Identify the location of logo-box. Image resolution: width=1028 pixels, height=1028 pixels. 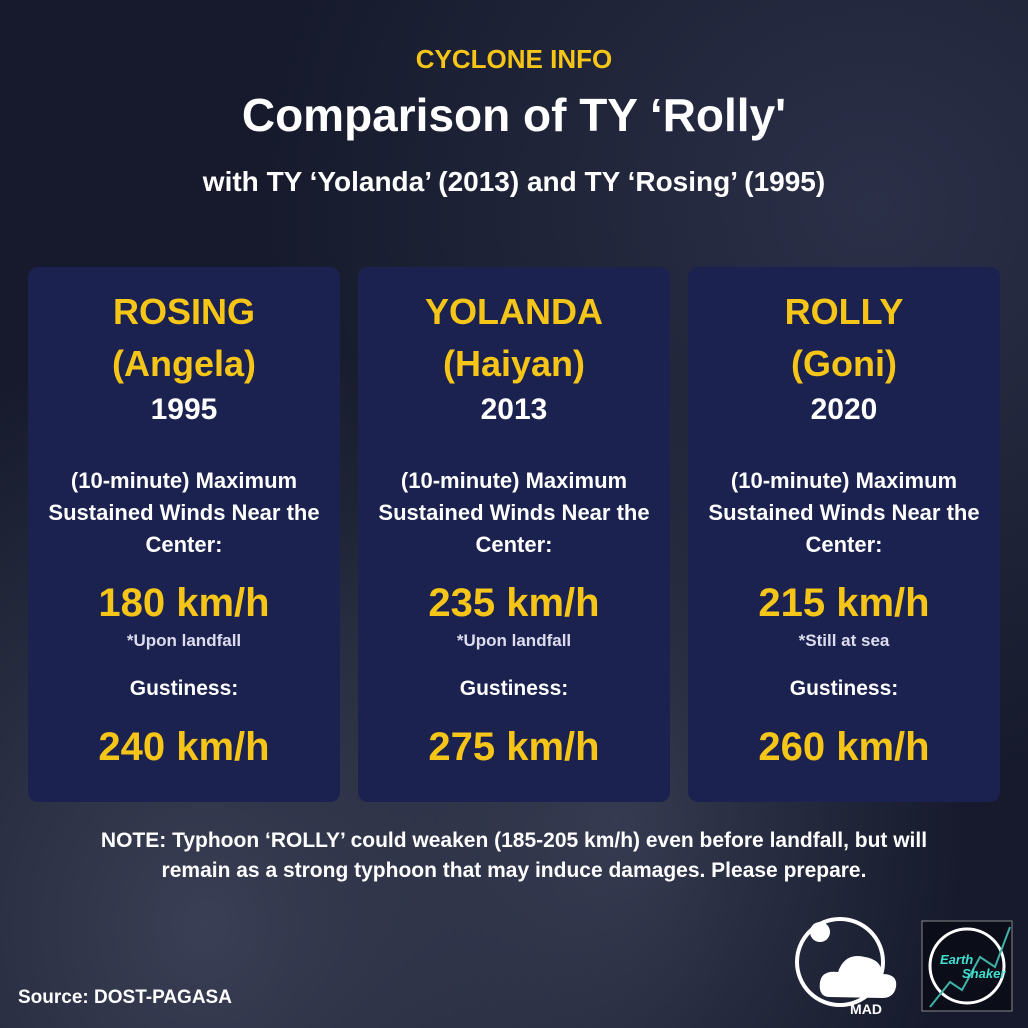
(967, 966).